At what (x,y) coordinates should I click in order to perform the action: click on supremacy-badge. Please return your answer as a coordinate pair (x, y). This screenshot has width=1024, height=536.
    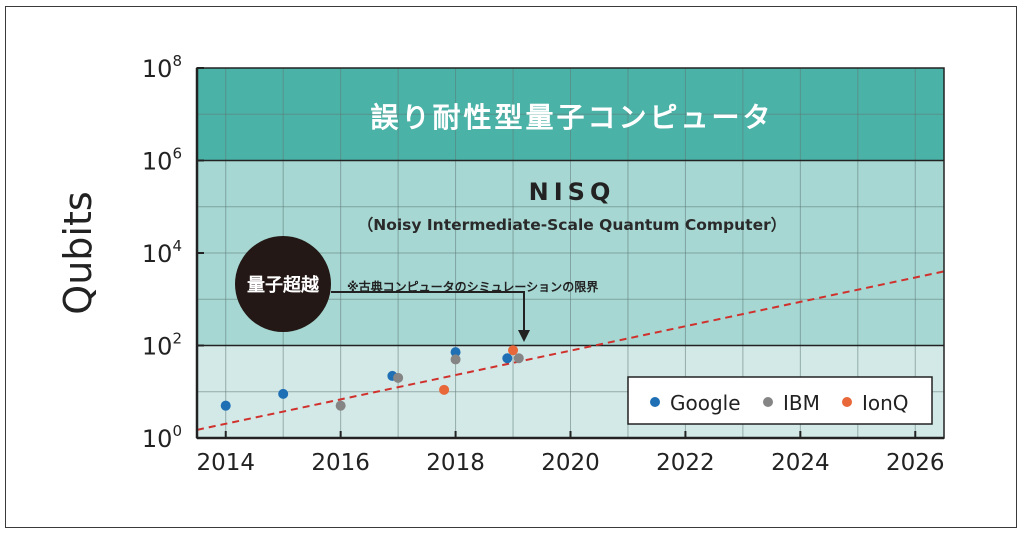
    Looking at the image, I should click on (283, 284).